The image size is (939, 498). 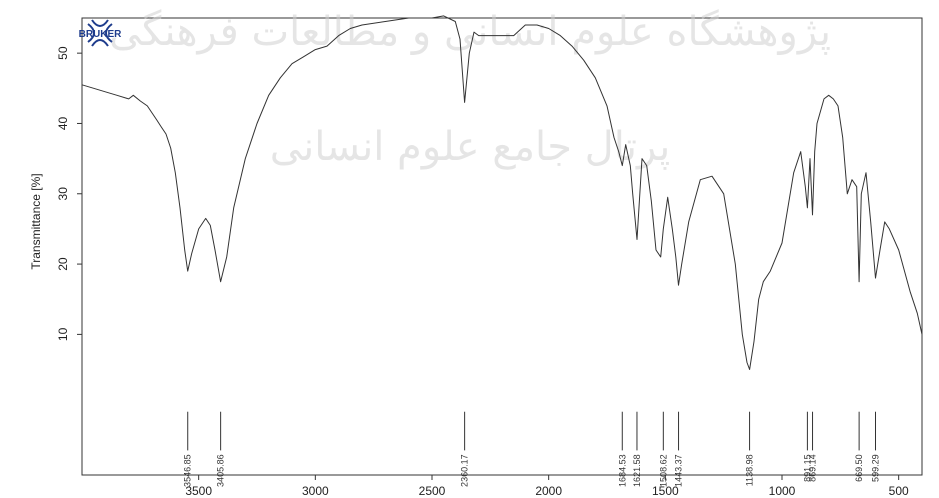 What do you see at coordinates (859, 468) in the screenshot?
I see `peak-label: 669.50` at bounding box center [859, 468].